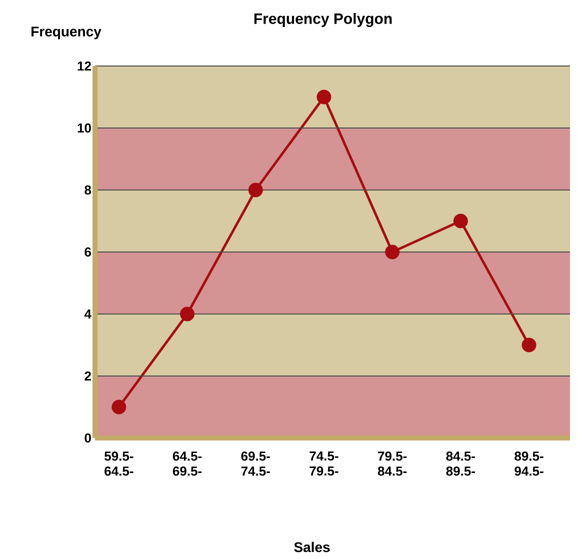 Image resolution: width=577 pixels, height=559 pixels. I want to click on y-axis-title: Frequency, so click(67, 33).